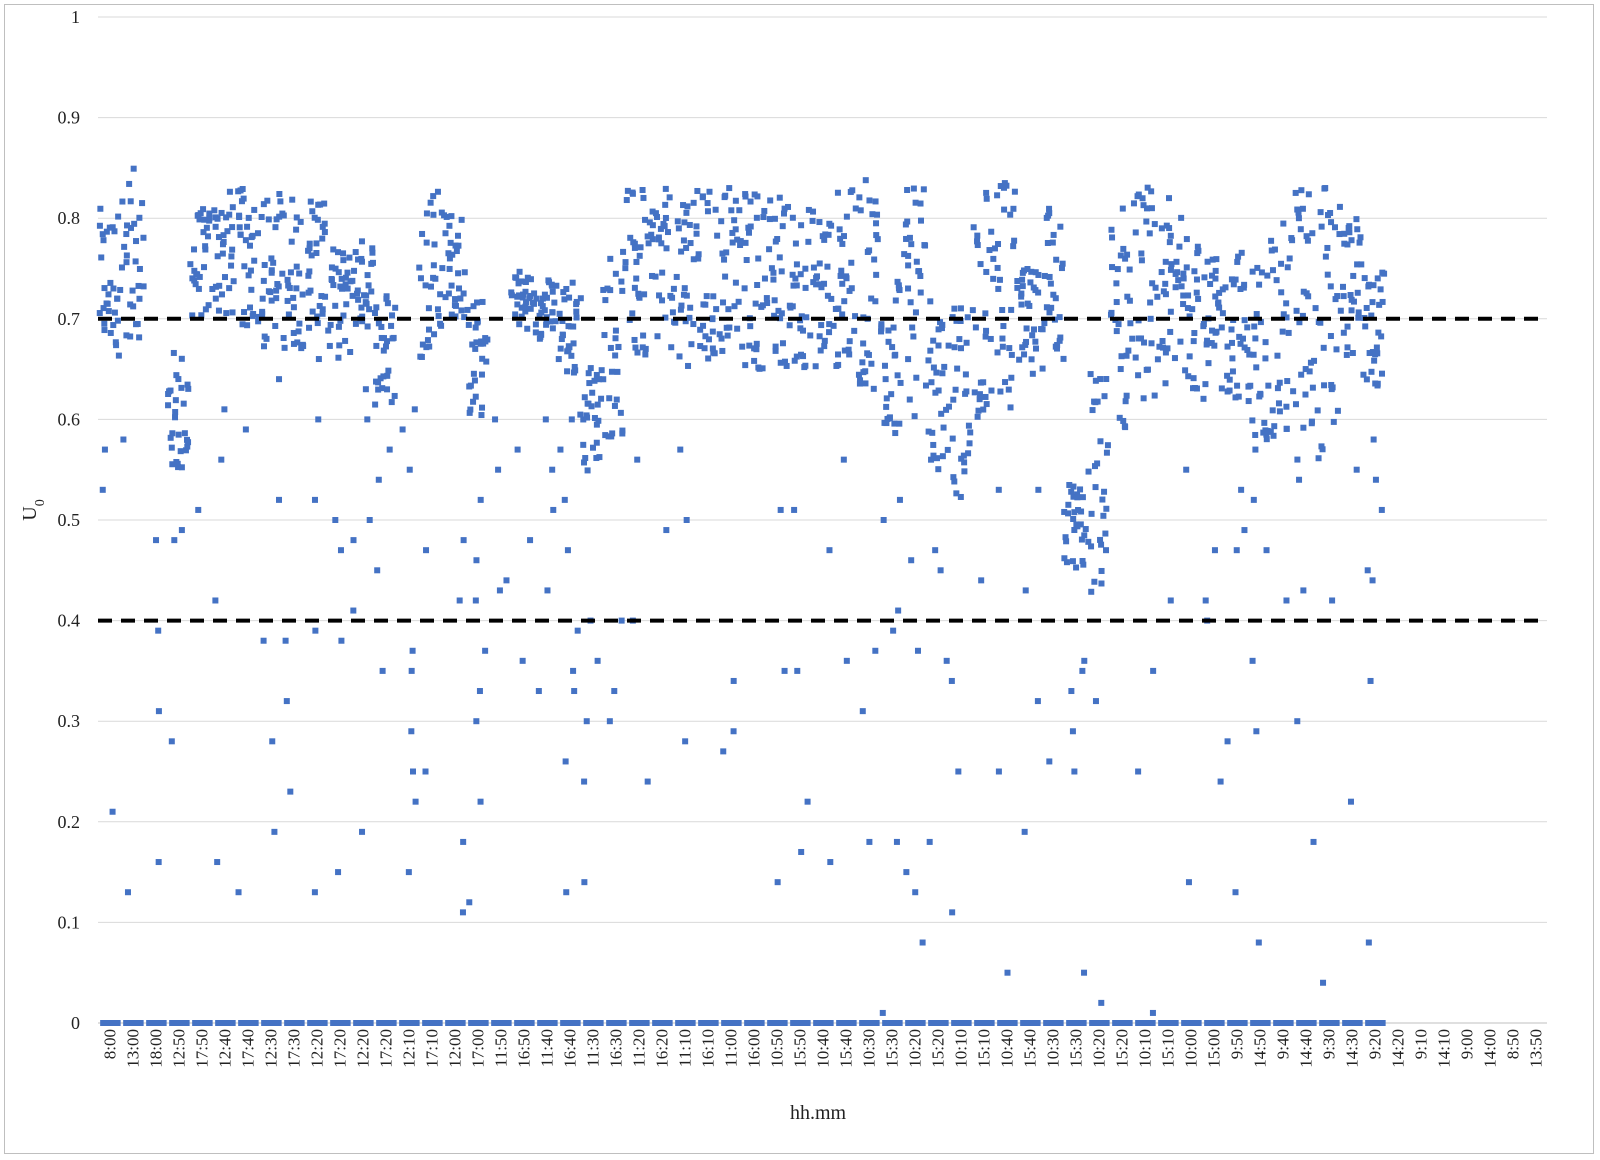 This screenshot has width=1600, height=1160. What do you see at coordinates (818, 1113) in the screenshot?
I see `x-axis-label: hh.mm` at bounding box center [818, 1113].